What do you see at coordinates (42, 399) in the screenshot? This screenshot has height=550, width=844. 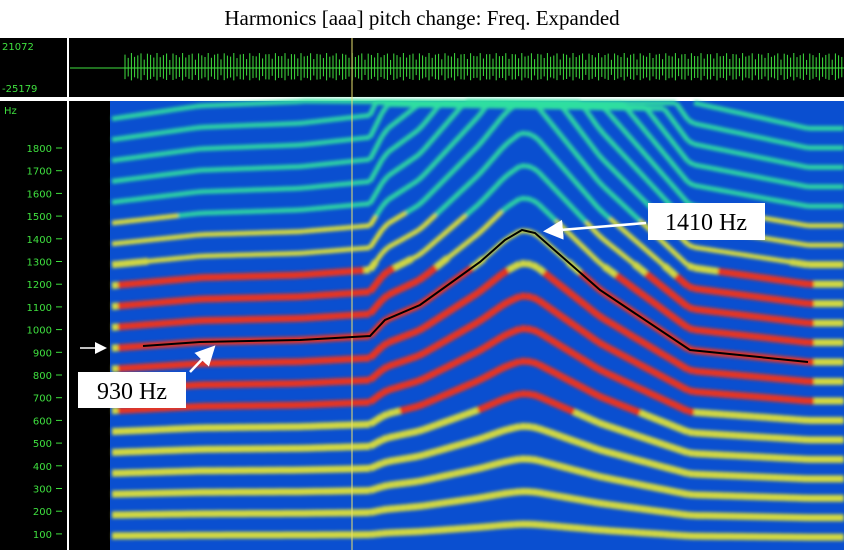 I see `y-tick-label: 700` at bounding box center [42, 399].